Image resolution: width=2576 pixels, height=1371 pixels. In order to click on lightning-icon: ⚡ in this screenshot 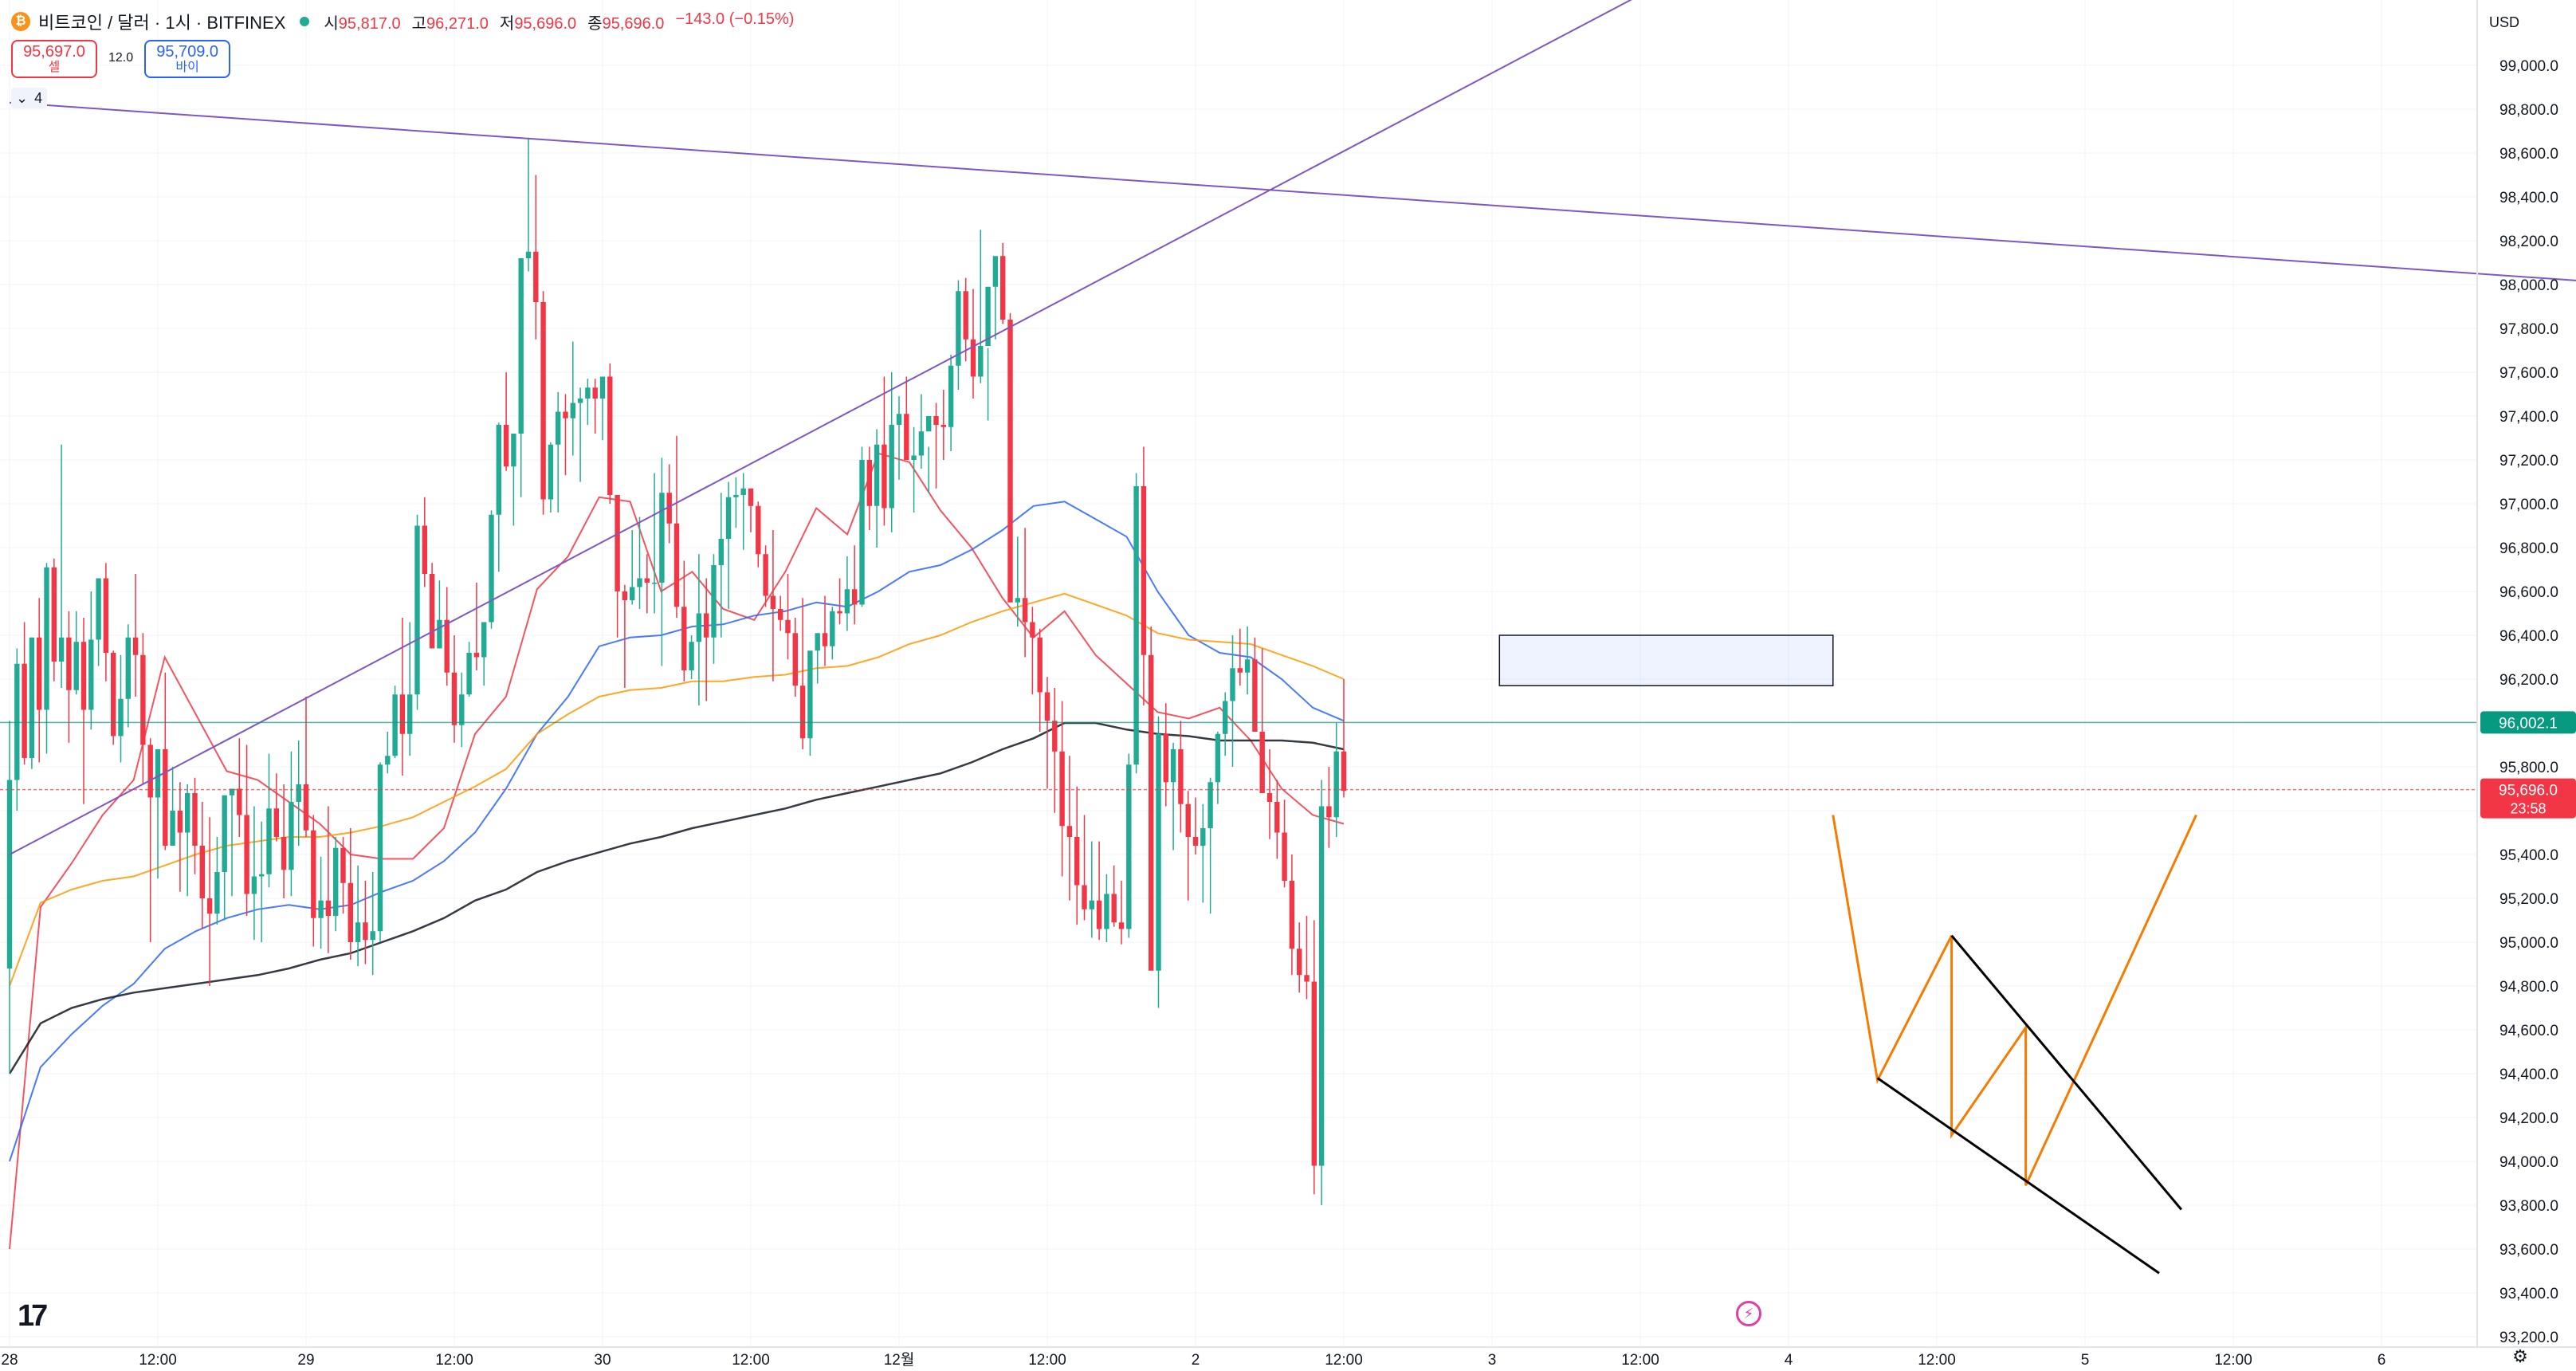, I will do `click(1748, 1313)`.